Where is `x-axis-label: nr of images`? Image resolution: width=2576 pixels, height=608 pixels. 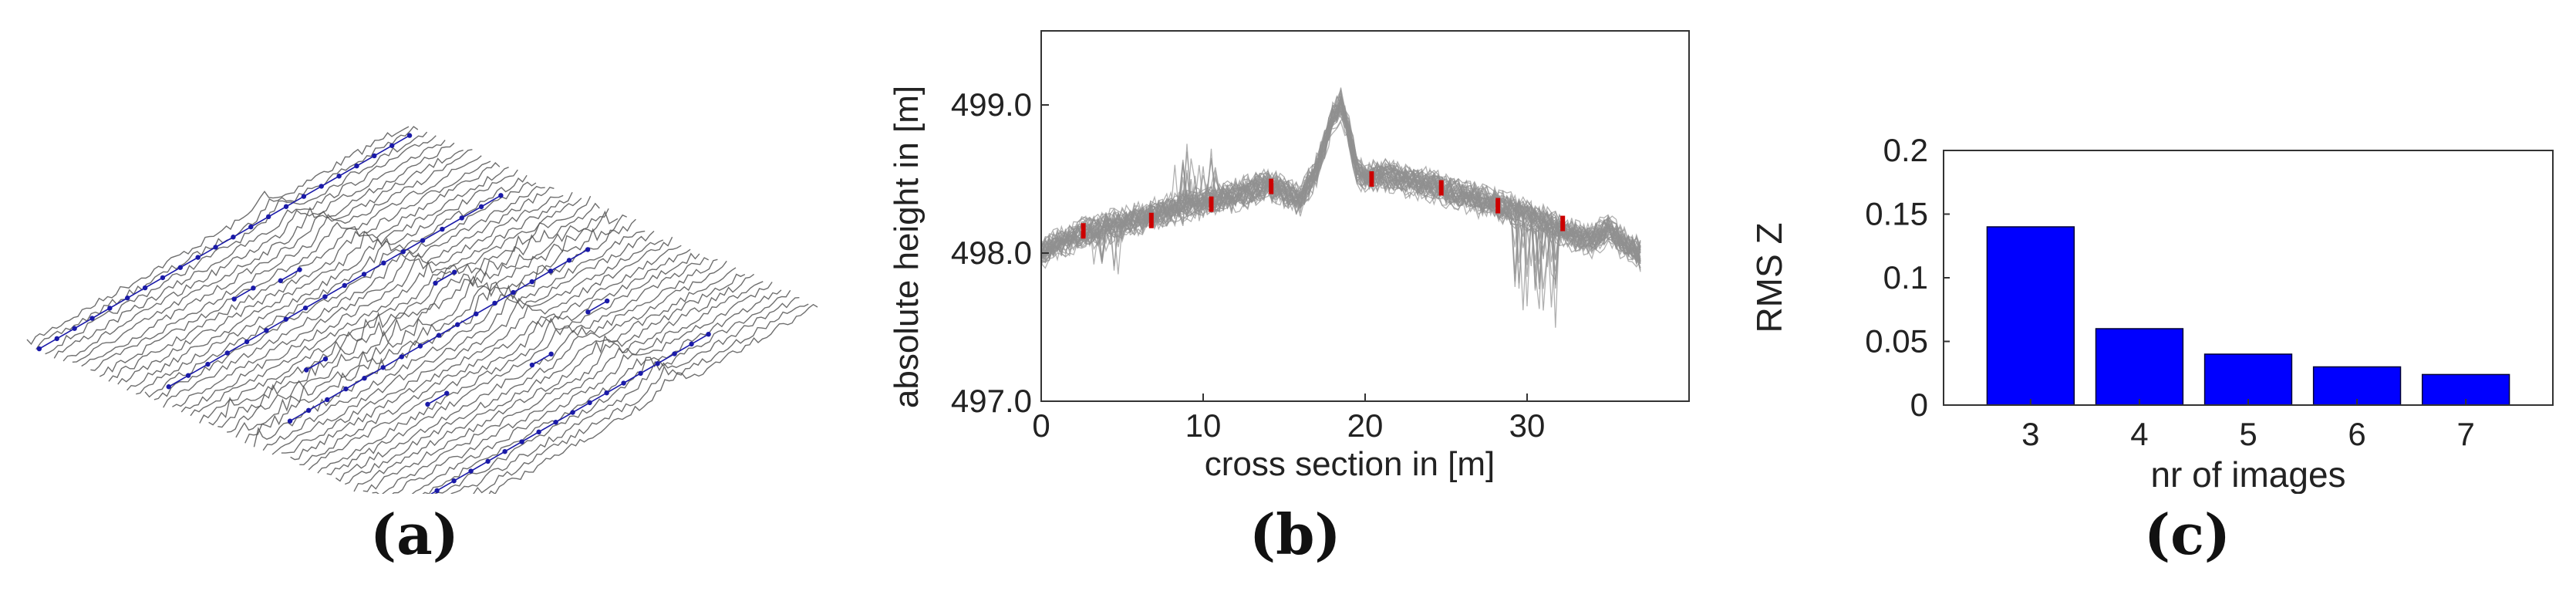 x-axis-label: nr of images is located at coordinates (2247, 474).